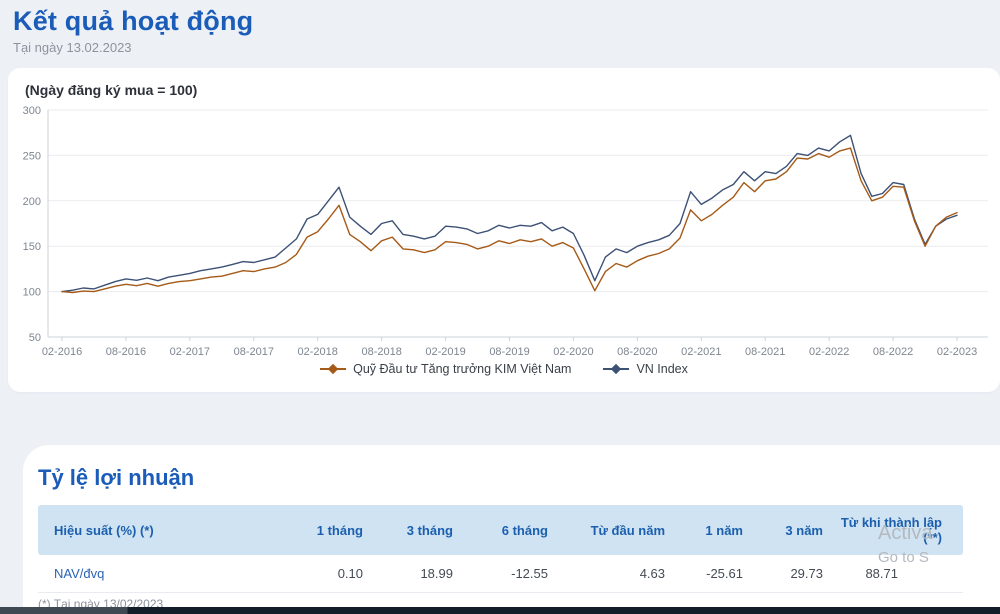 The image size is (1000, 614). Describe the element at coordinates (62, 352) in the screenshot. I see `svg-text: 02-2016` at that location.